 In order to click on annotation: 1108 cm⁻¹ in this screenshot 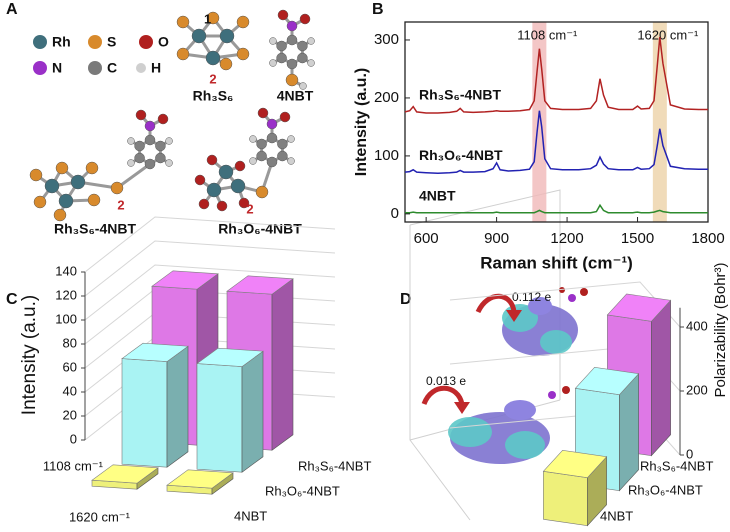, I will do `click(547, 34)`.